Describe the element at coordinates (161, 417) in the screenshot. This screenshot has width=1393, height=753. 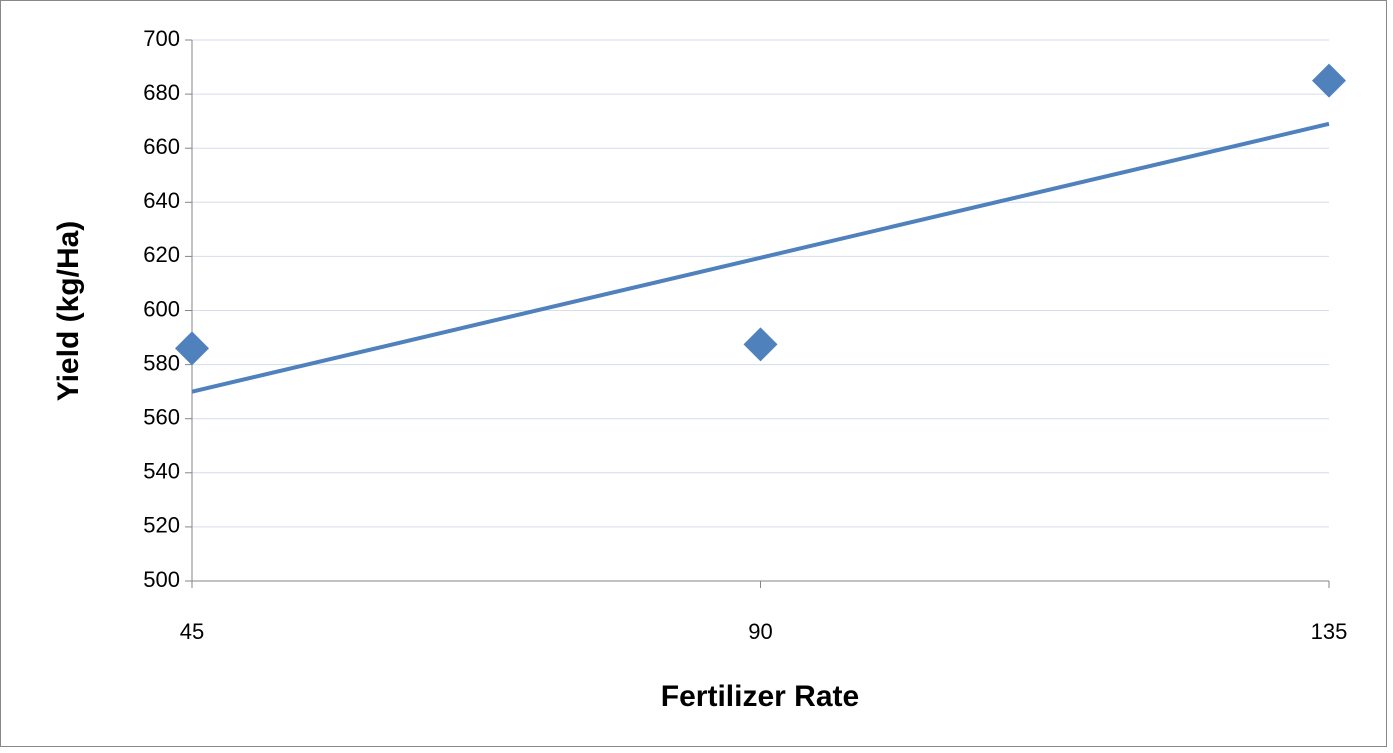
I see `y-tick-label: 560` at that location.